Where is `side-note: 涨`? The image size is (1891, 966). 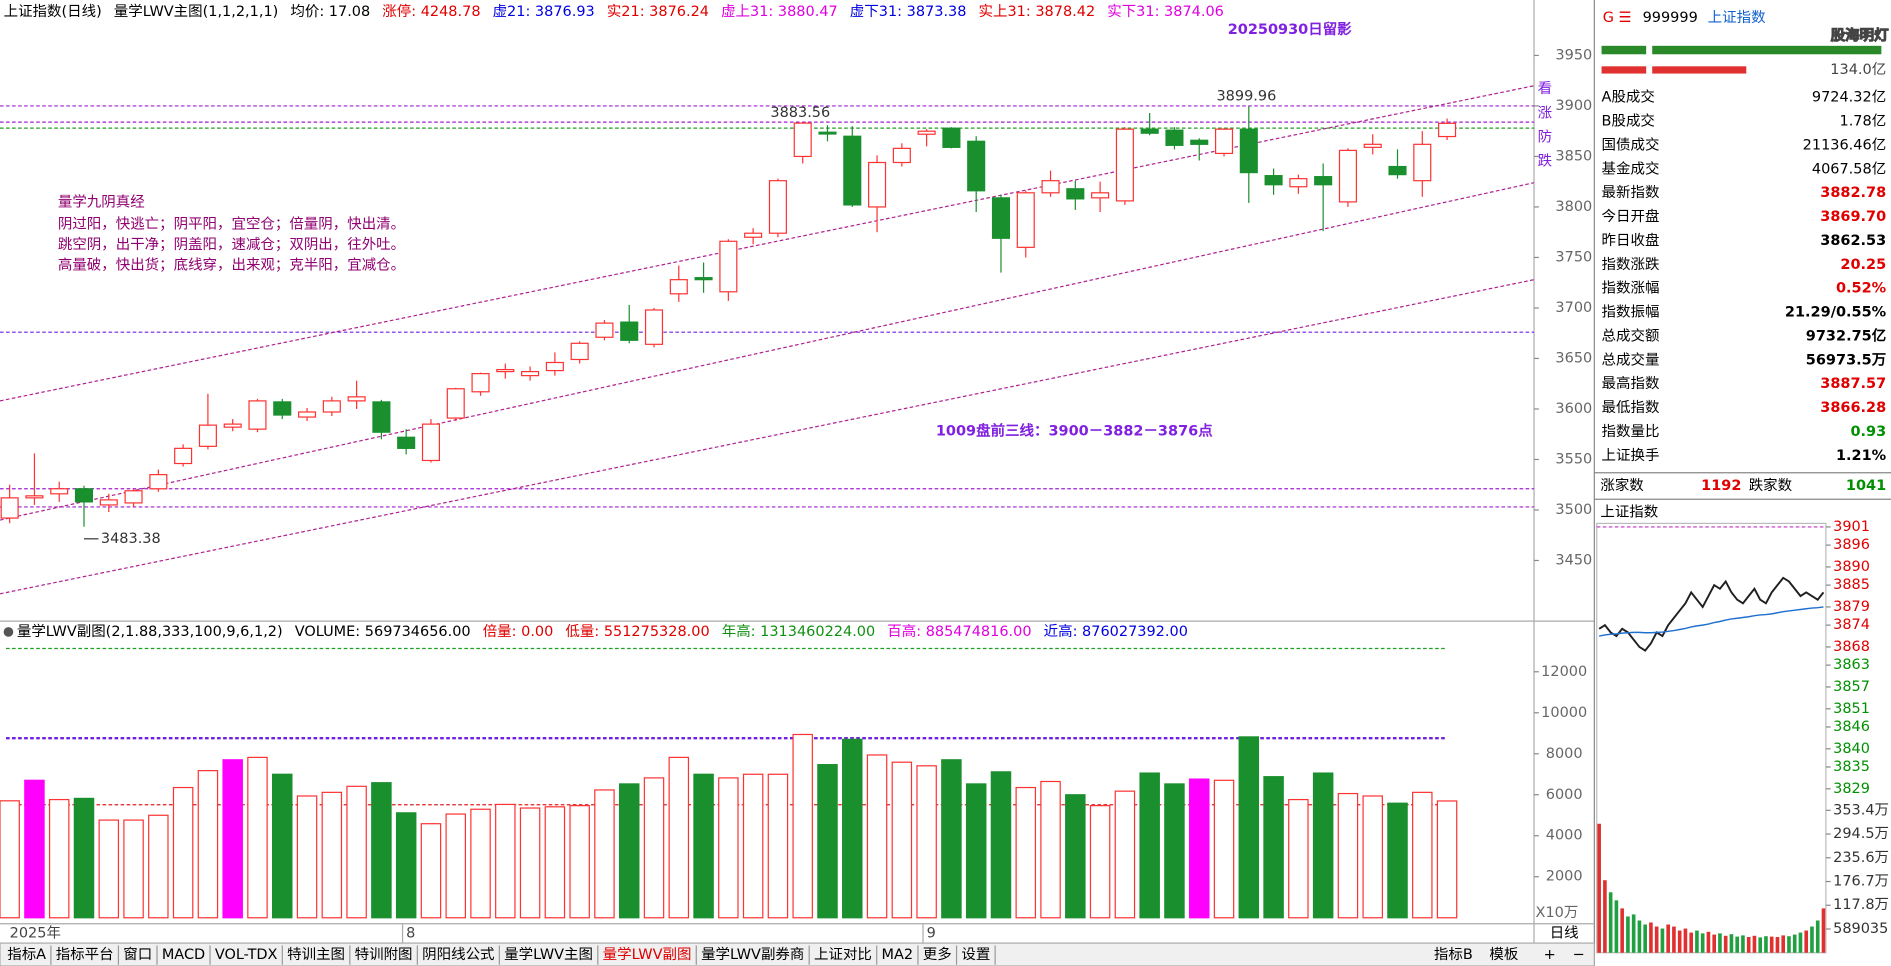
side-note: 涨 is located at coordinates (1545, 112).